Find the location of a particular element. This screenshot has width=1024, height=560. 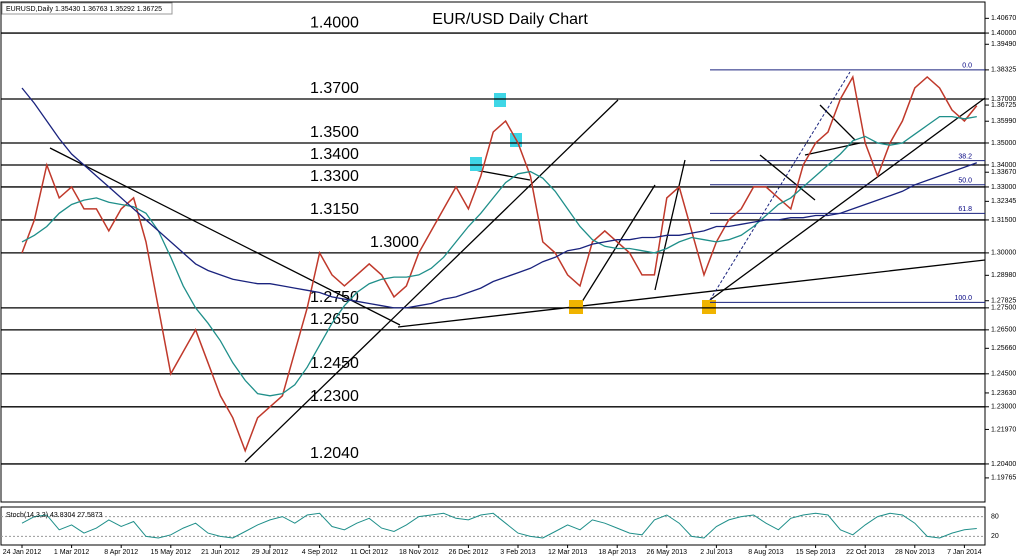

x-tick-label: 26 Dec 2012 is located at coordinates (469, 552).